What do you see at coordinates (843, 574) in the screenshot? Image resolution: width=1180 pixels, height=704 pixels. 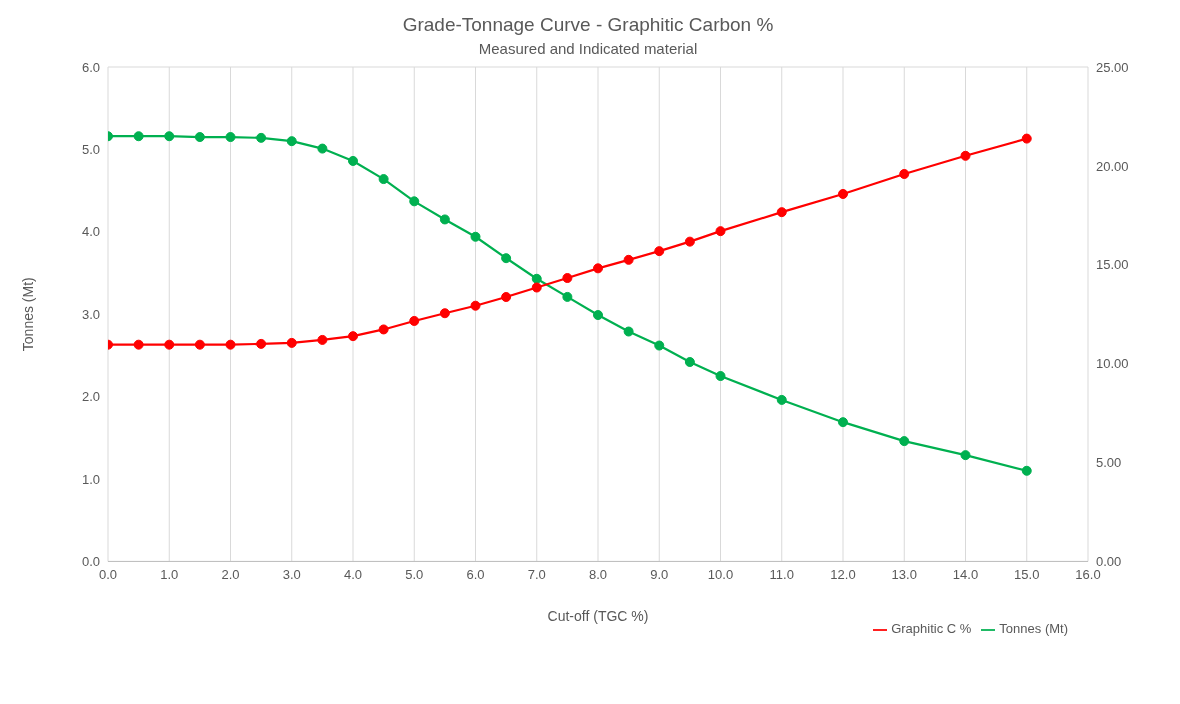 I see `x-tick-label: 12.0` at bounding box center [843, 574].